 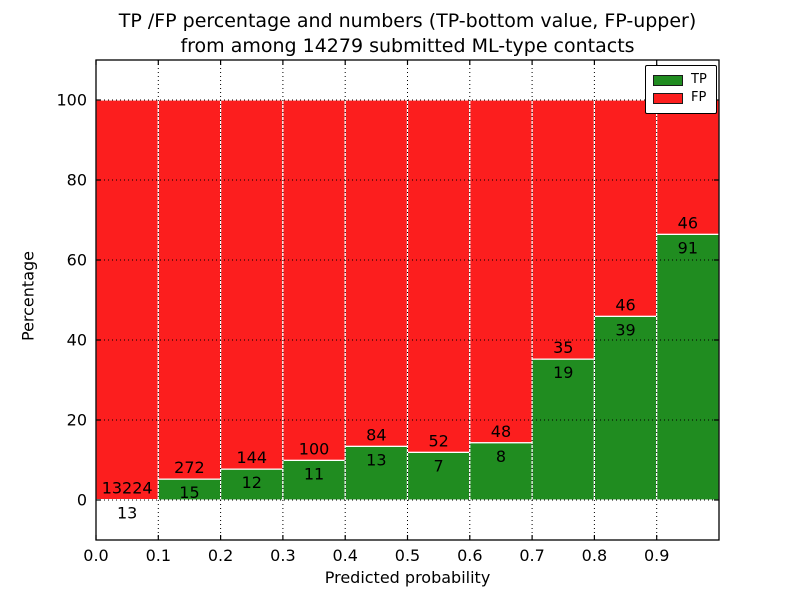 I want to click on x-tick-label-0.8: 0.8, so click(x=594, y=555).